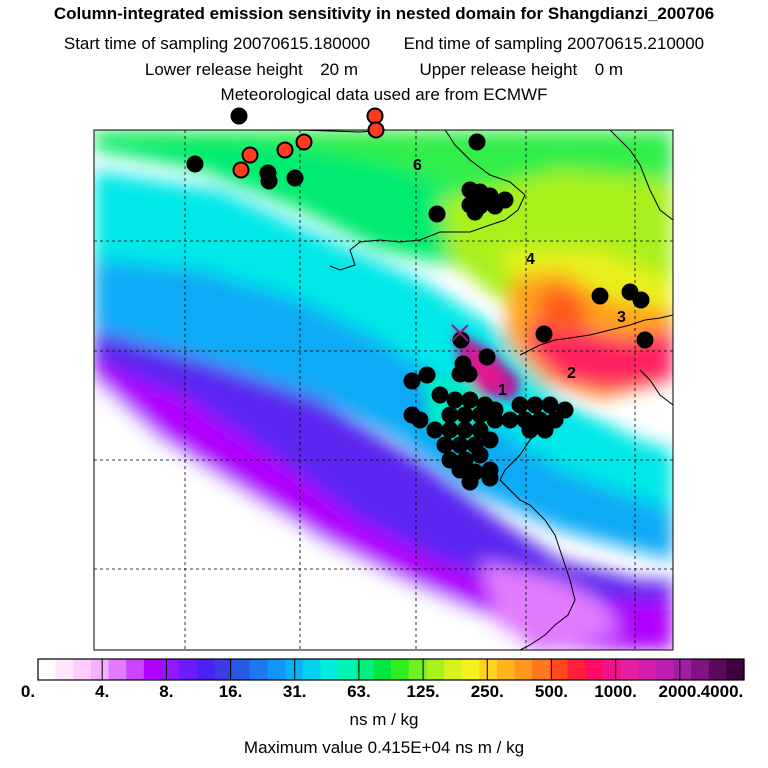 This screenshot has width=768, height=768. Describe the element at coordinates (487, 691) in the screenshot. I see `colorbar-tick-label: 250.` at that location.